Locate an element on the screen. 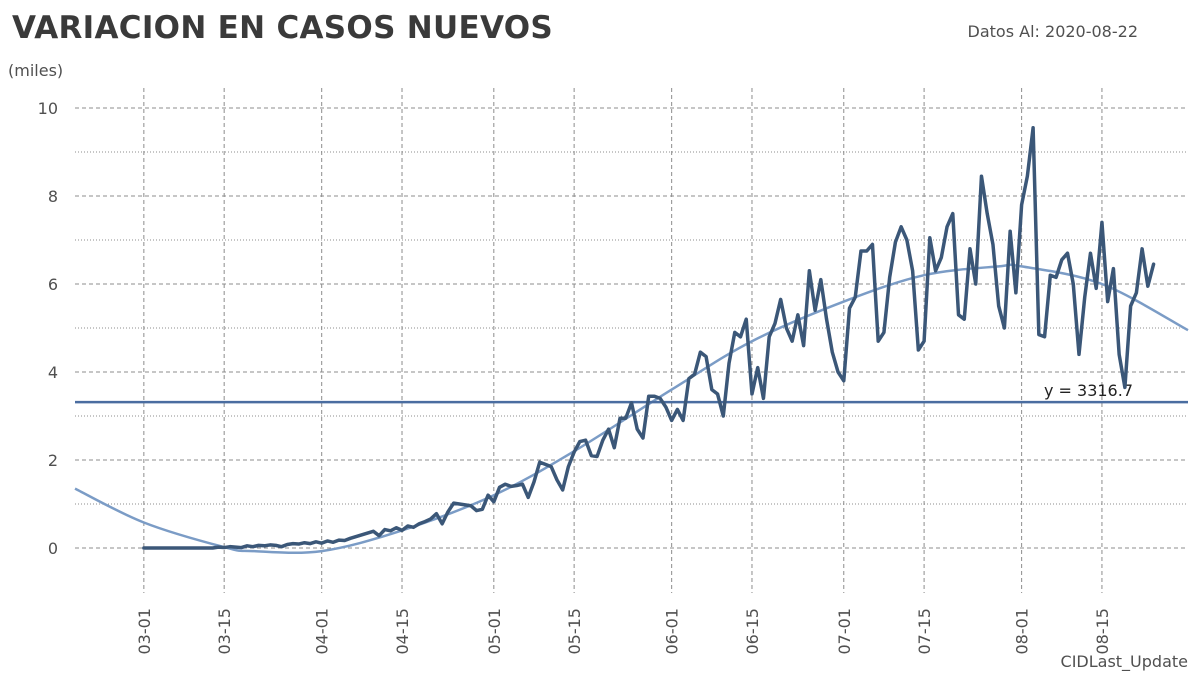 The width and height of the screenshot is (1200, 676). x-tick-label: 07-01 is located at coordinates (844, 631).